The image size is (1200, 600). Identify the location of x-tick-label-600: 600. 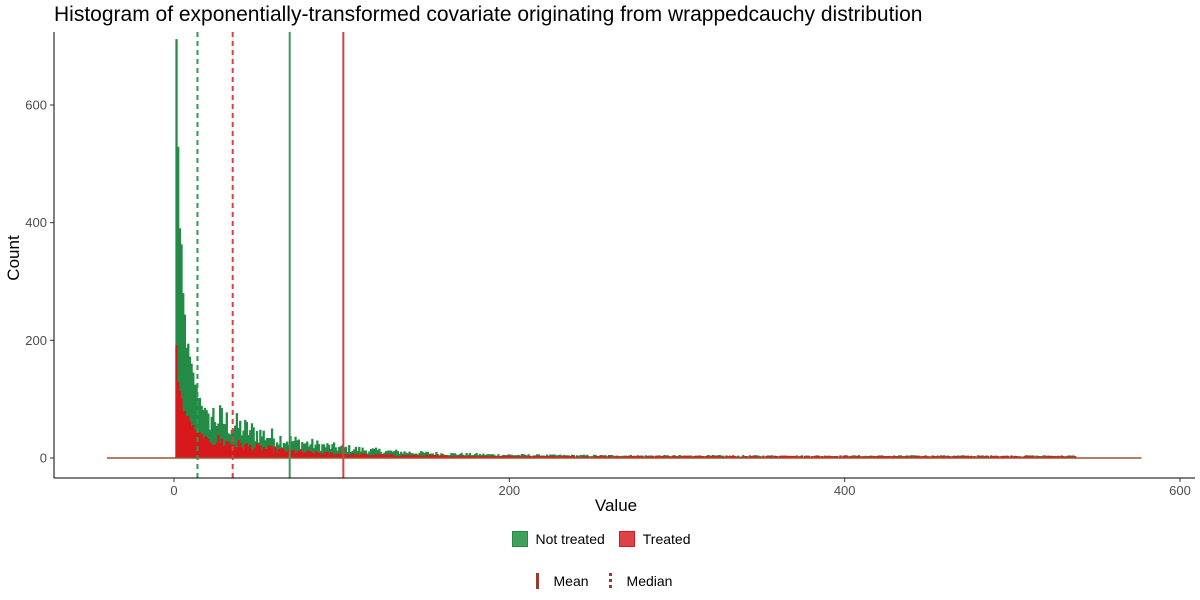
(1180, 490).